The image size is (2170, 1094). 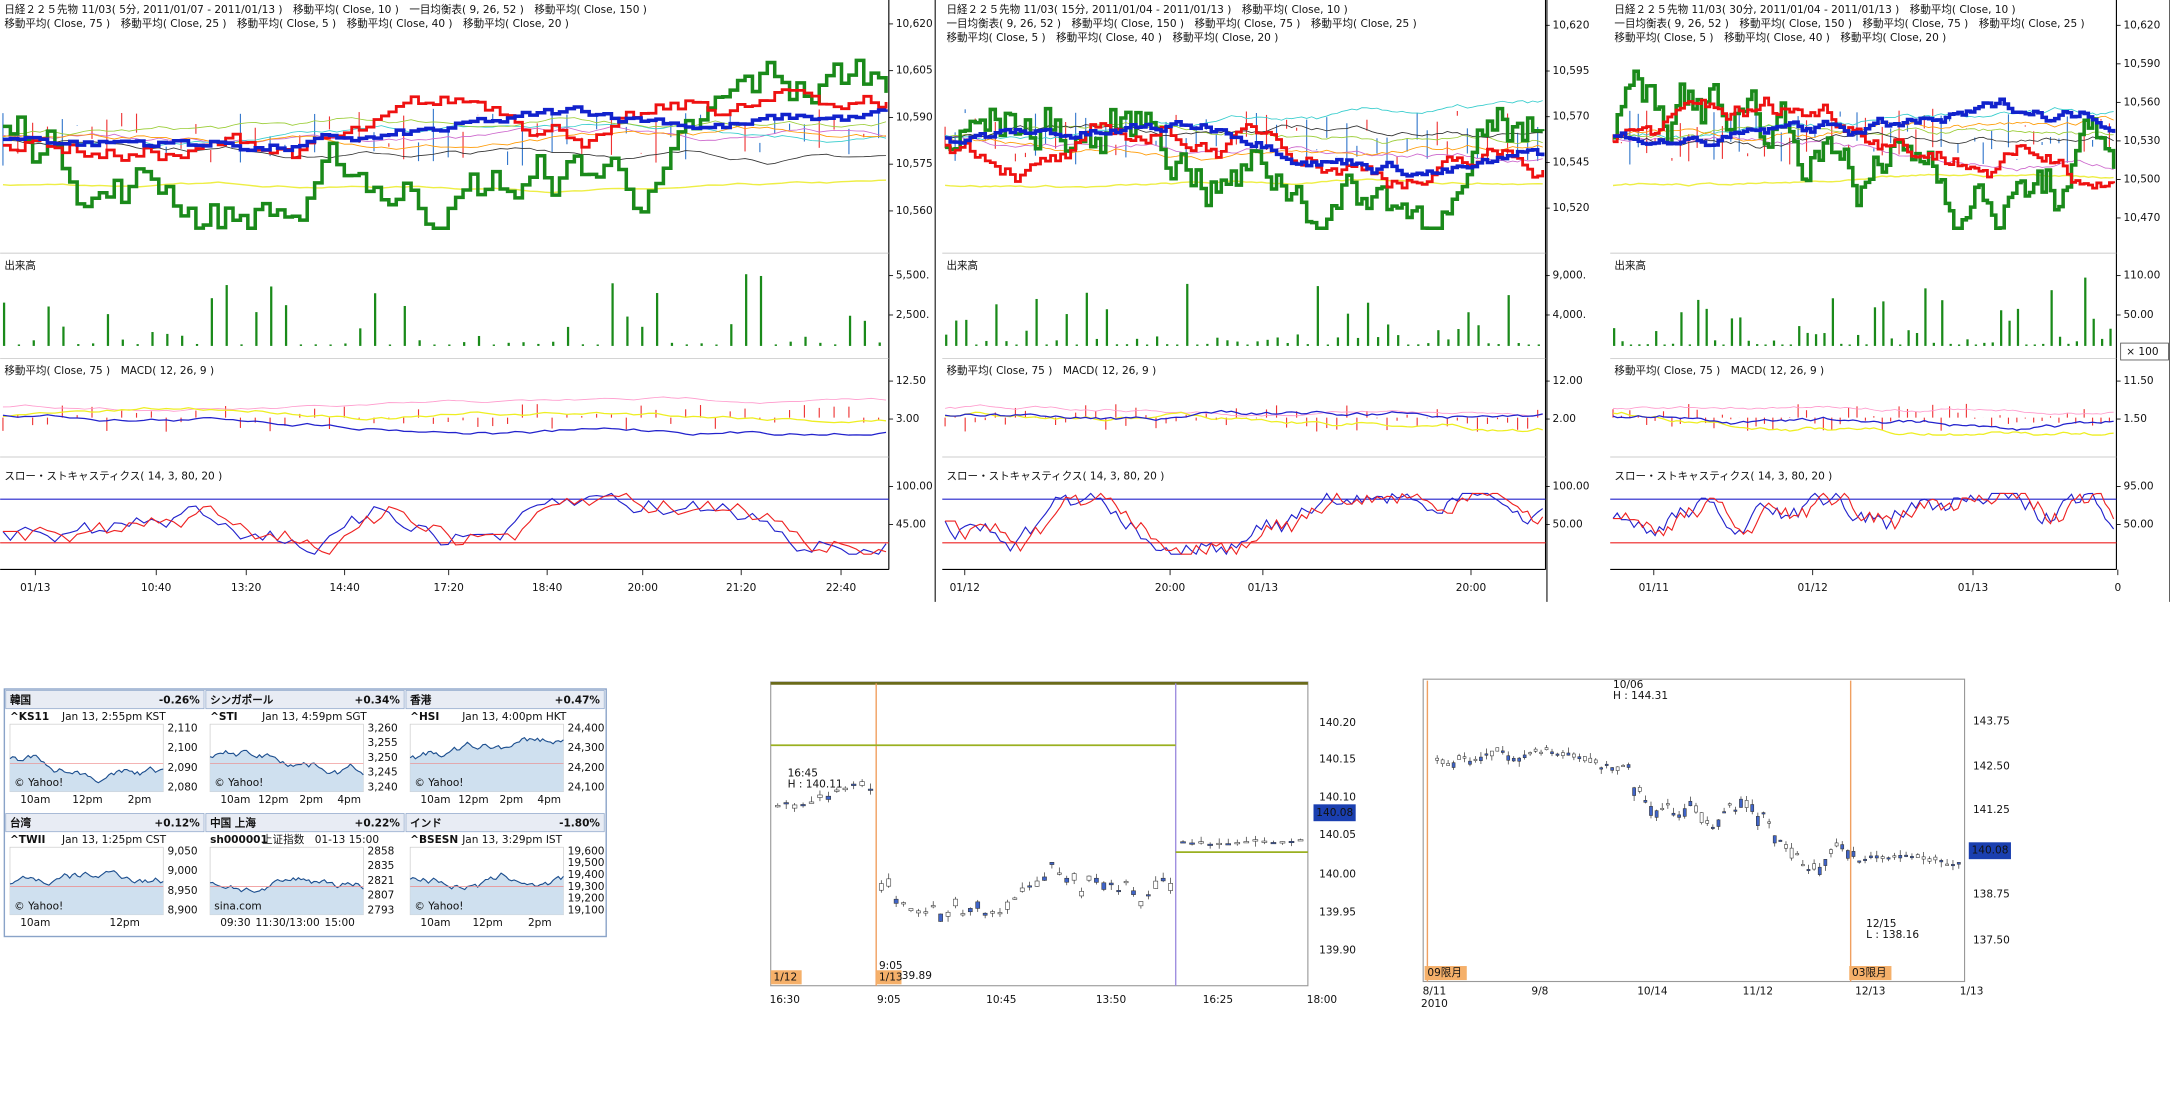 I want to click on macd-label: 移動平均( Close, 75 ) MACD( 12, 26, 9 ), so click(x=1051, y=370).